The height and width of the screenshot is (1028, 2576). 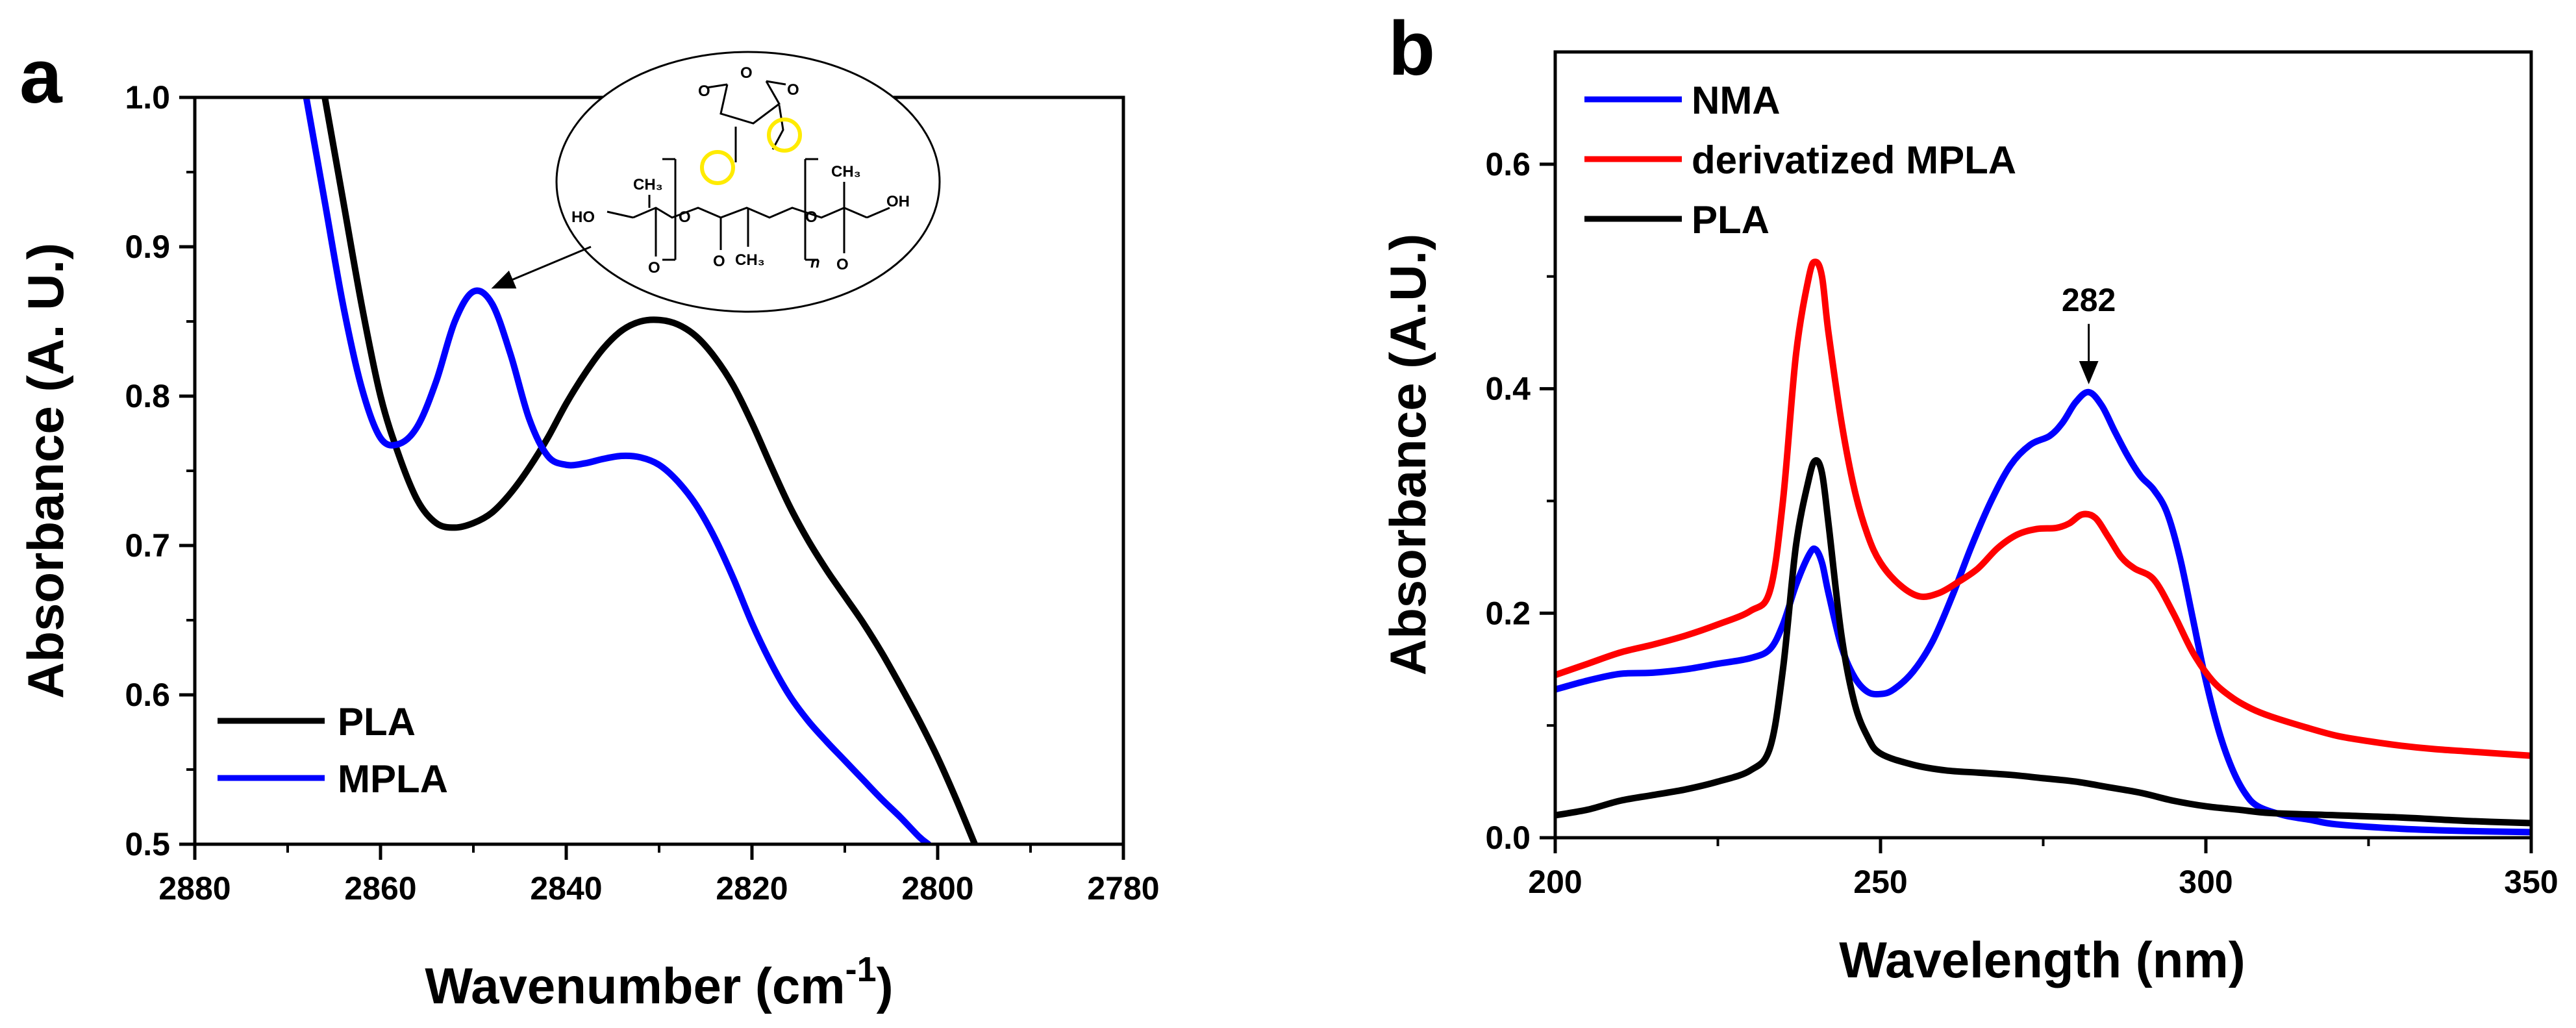 I want to click on structure-inset-ellipse, so click(x=748, y=182).